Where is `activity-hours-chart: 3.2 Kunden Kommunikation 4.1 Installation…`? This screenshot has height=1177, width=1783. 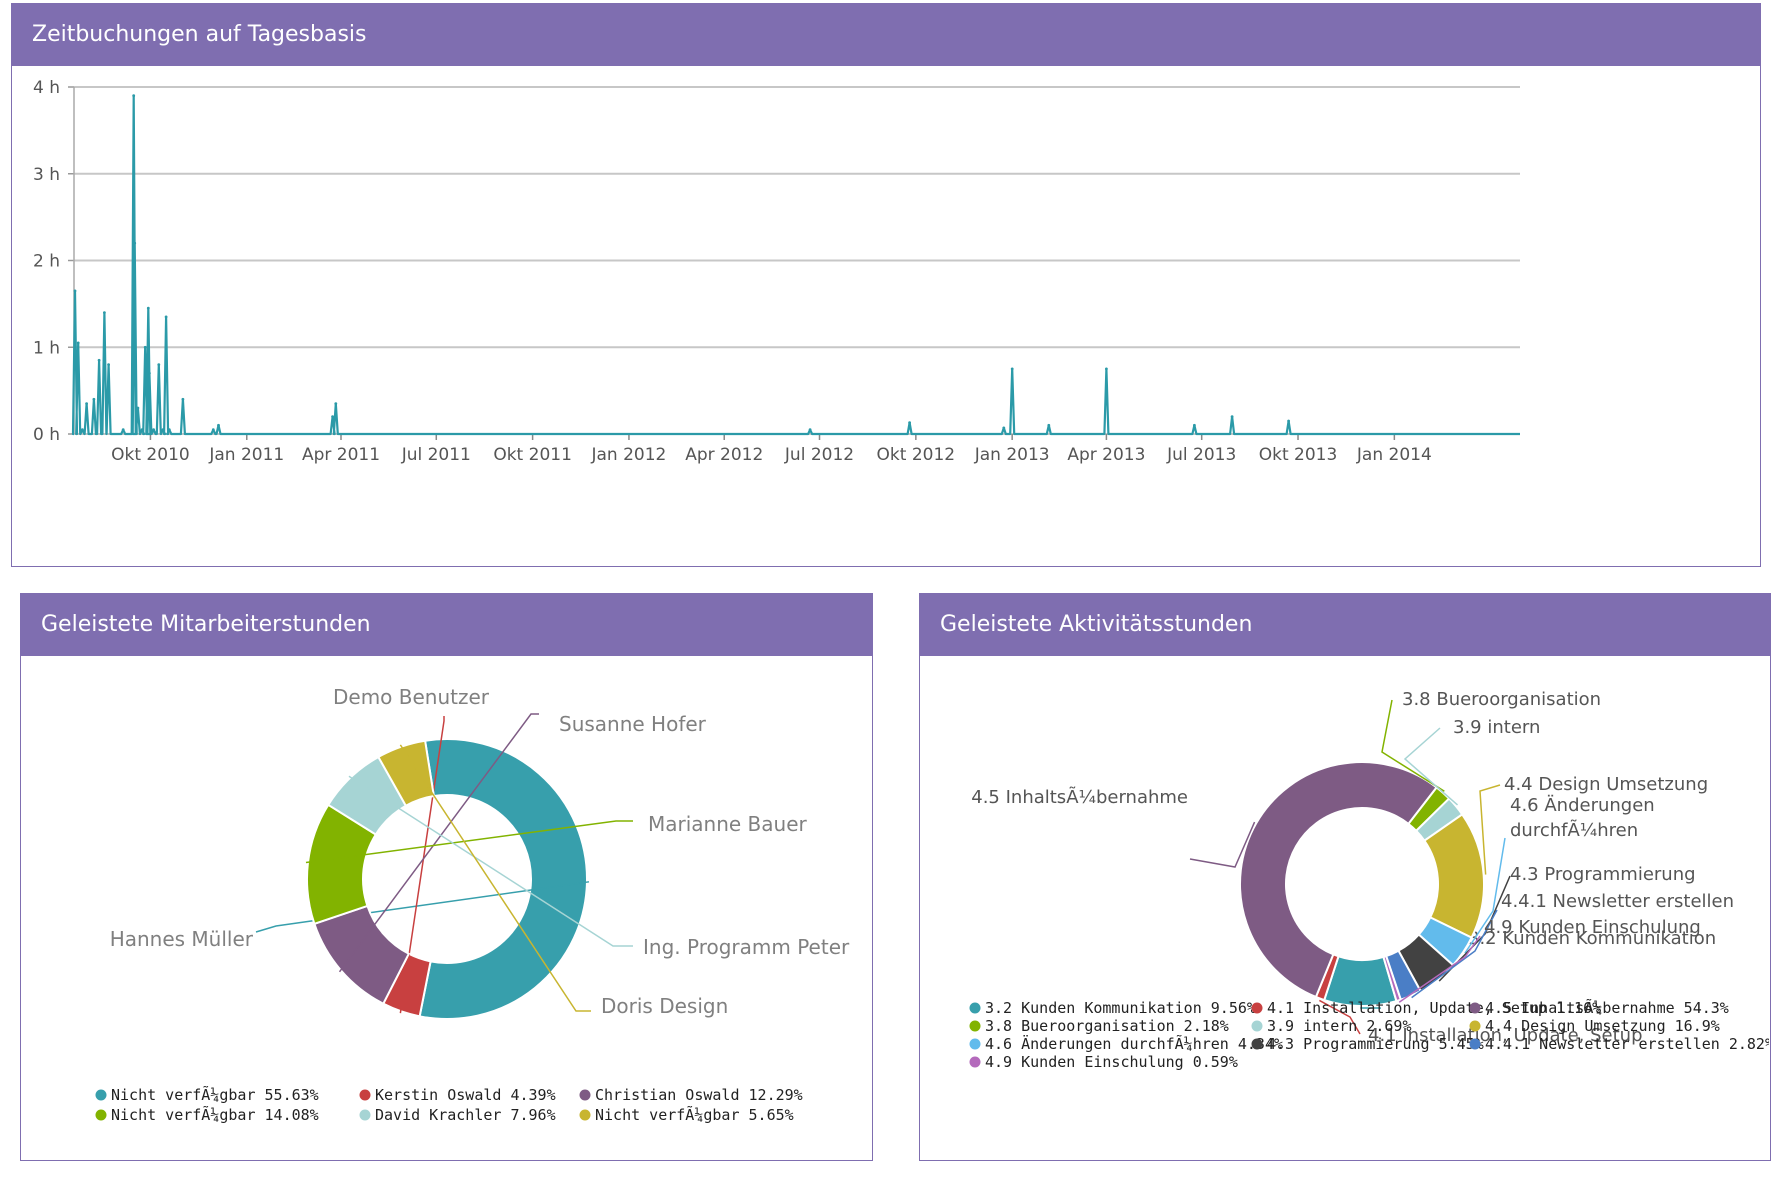 activity-hours-chart: 3.2 Kunden Kommunikation 4.1 Installation… is located at coordinates (1369, 880).